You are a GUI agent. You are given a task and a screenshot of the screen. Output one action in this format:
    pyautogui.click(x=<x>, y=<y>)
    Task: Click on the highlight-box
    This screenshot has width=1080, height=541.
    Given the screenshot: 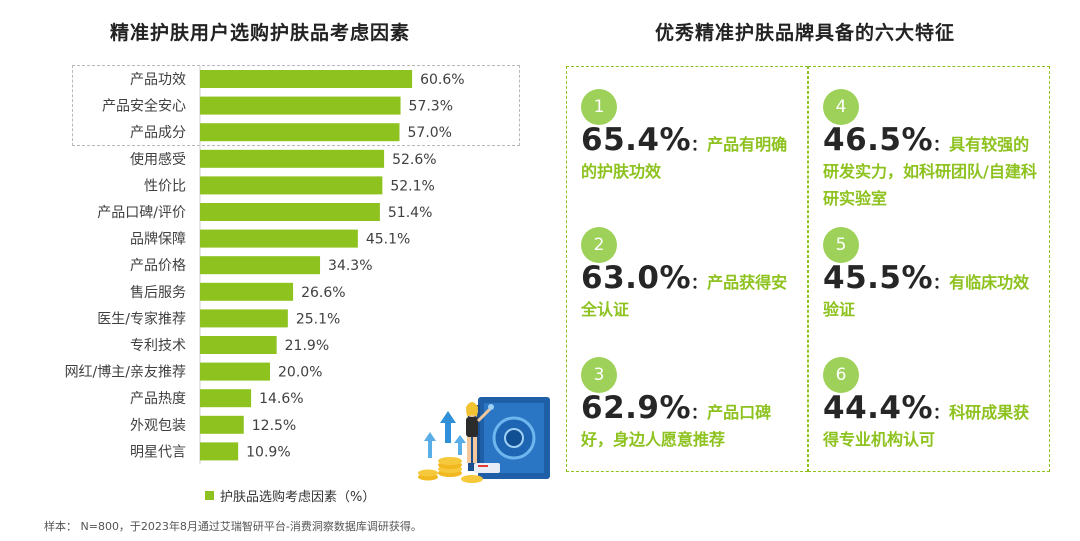 What is the action you would take?
    pyautogui.click(x=296, y=105)
    